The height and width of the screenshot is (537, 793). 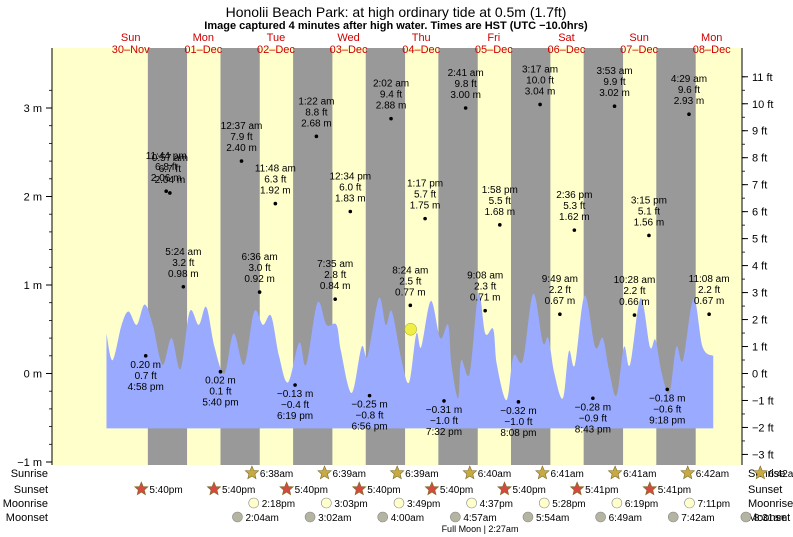 What do you see at coordinates (614, 82) in the screenshot?
I see `tide-ft-label: 9.9 ft` at bounding box center [614, 82].